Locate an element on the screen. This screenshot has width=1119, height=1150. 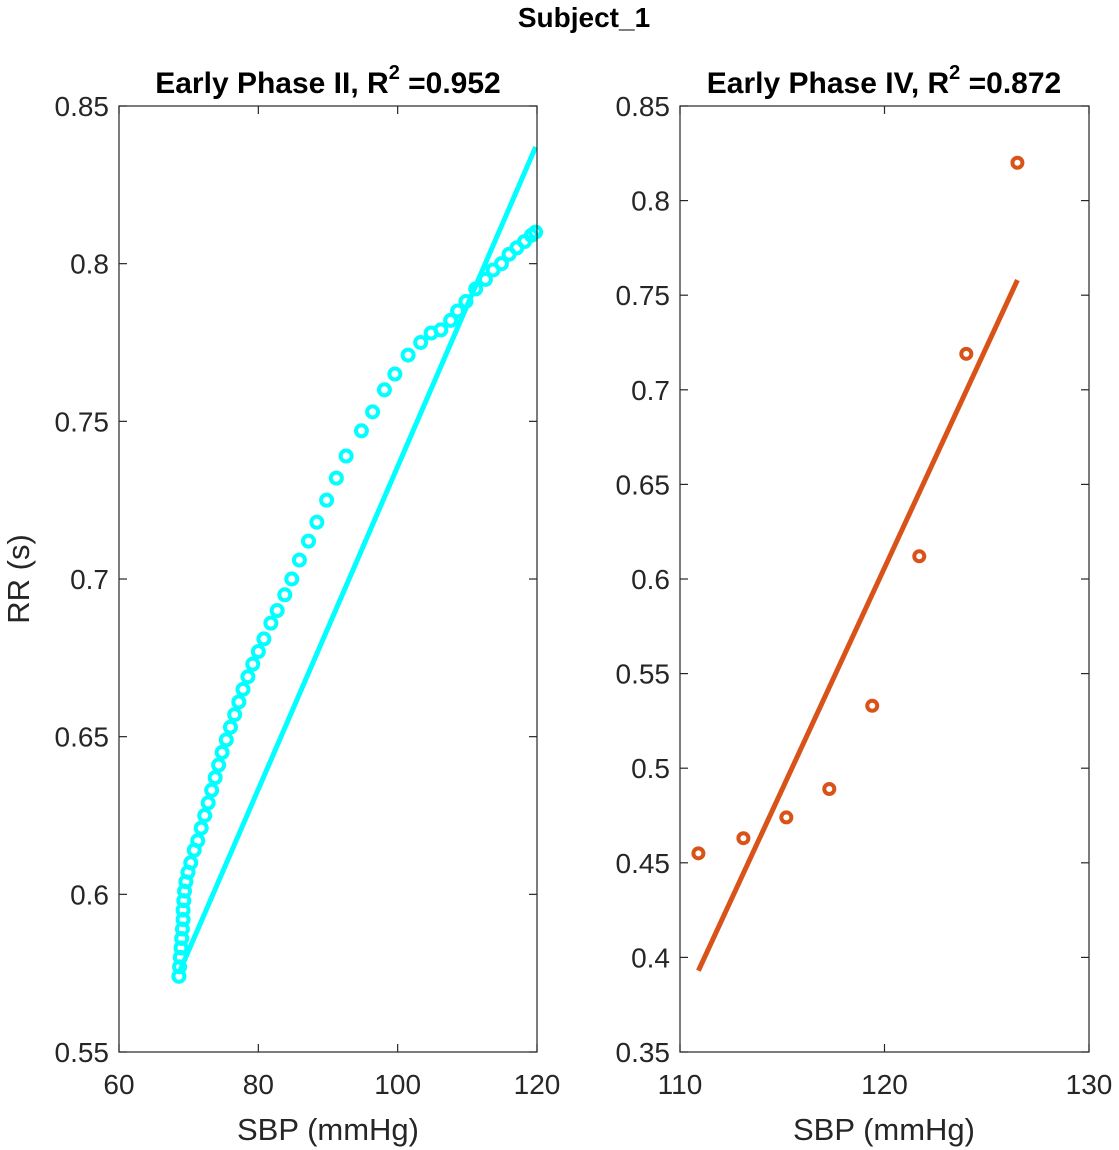
y-tick-label-left: 0.7 is located at coordinates (89, 579).